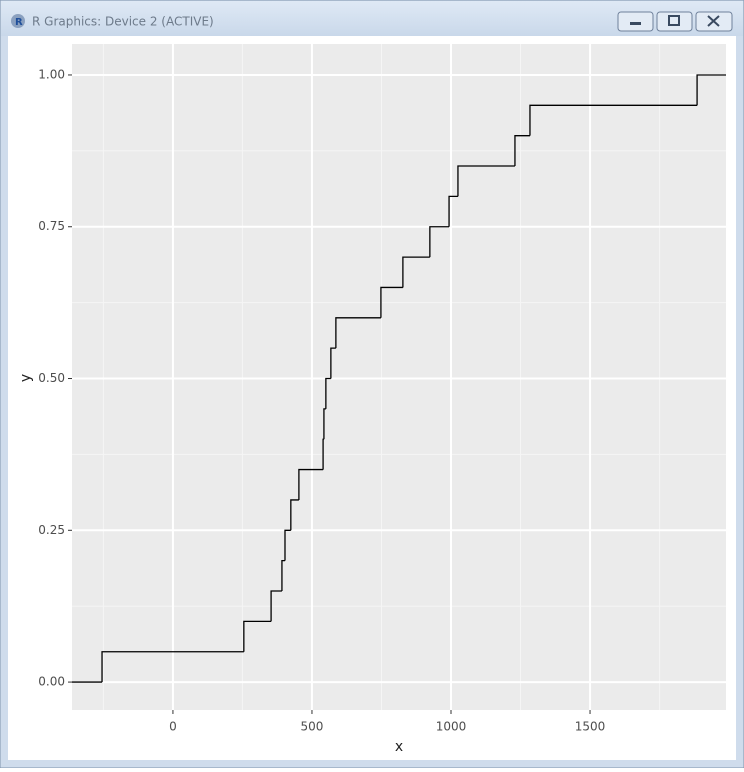 This screenshot has height=772, width=744. What do you see at coordinates (51, 74) in the screenshot?
I see `y-tick-label: 1.00` at bounding box center [51, 74].